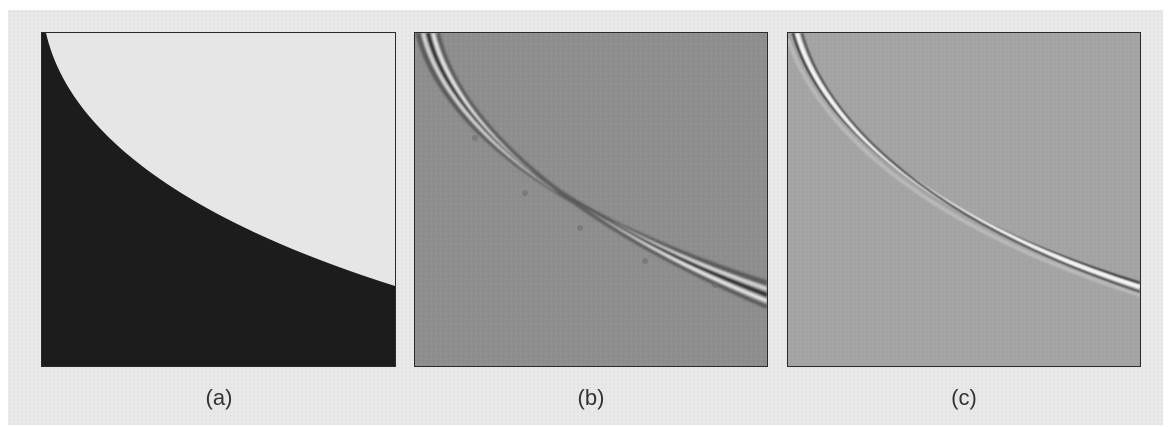  I want to click on noise-blobs, so click(595, 211).